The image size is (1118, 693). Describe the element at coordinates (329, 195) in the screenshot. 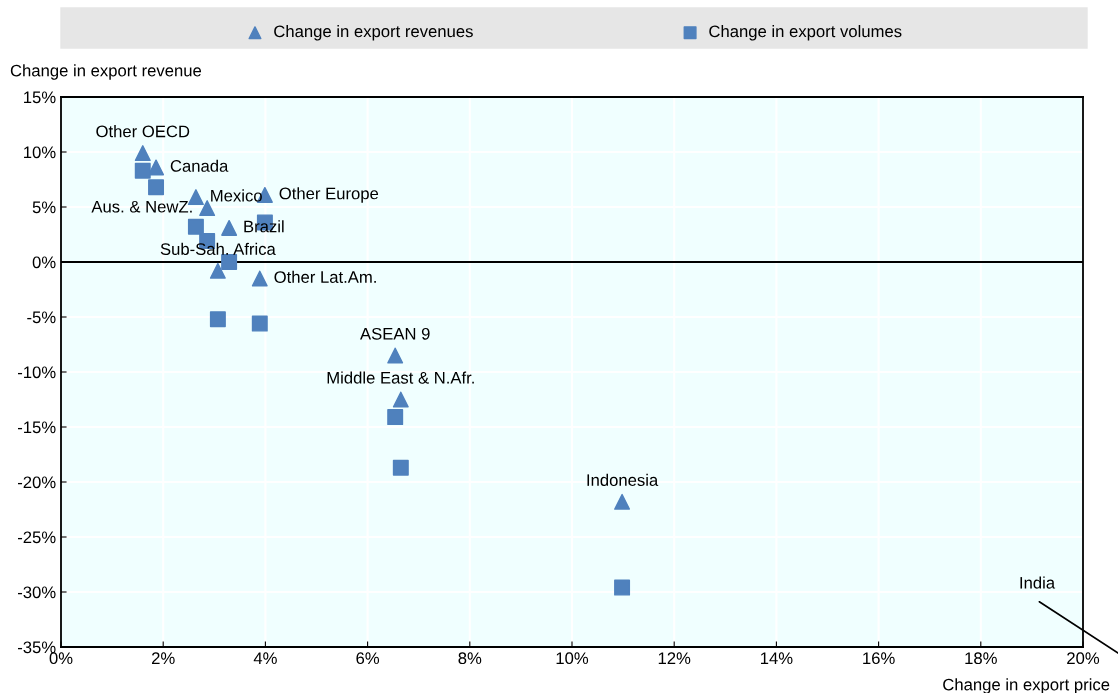

I see `annotation: Other Europe` at that location.